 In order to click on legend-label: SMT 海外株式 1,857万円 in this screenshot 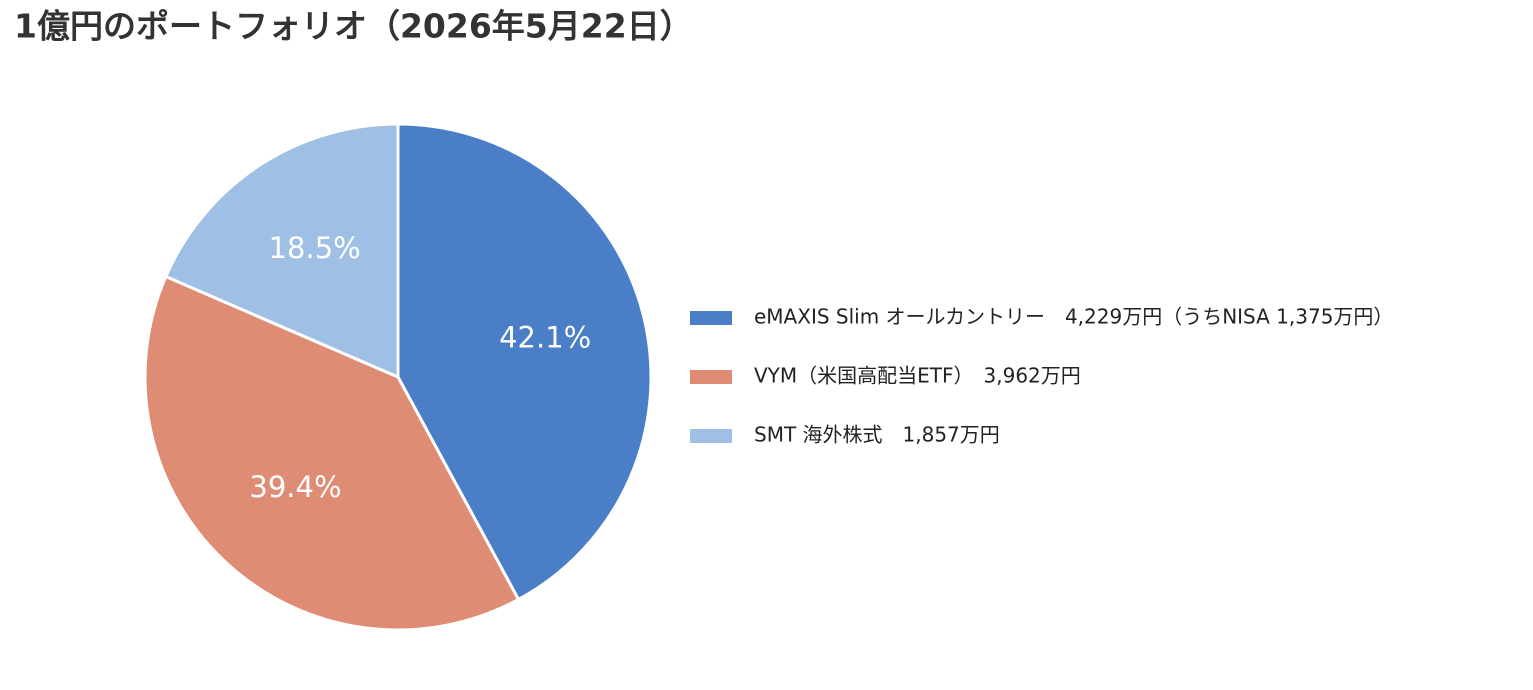, I will do `click(877, 435)`.